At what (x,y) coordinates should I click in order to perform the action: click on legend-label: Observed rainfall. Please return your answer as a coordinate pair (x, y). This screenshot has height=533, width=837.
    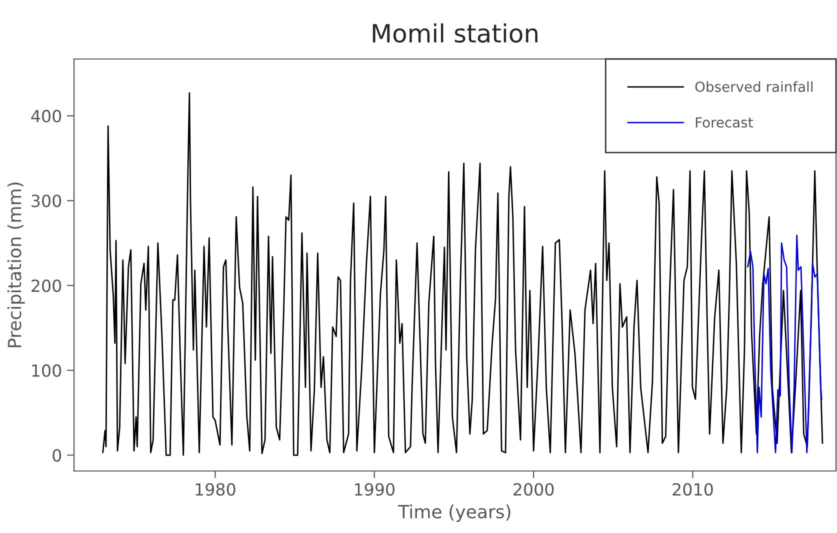
    Looking at the image, I should click on (753, 86).